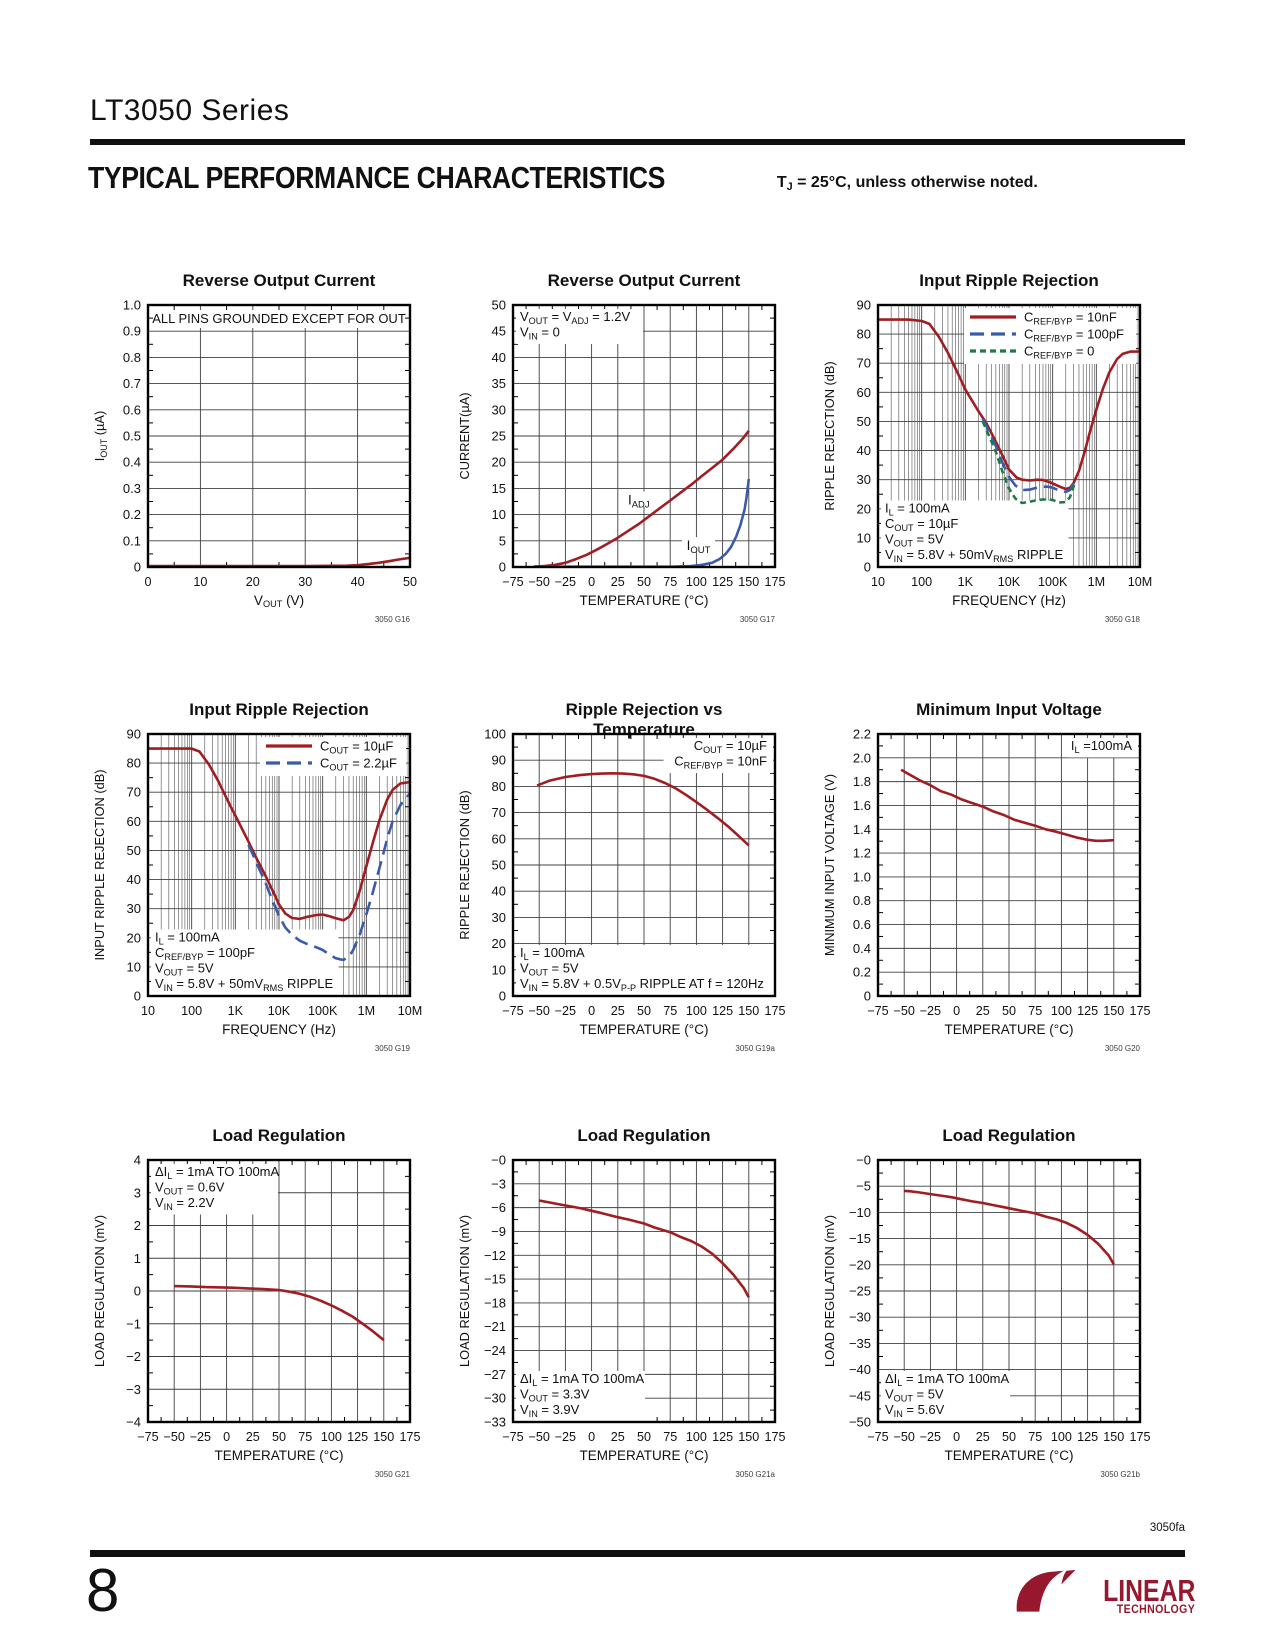 This screenshot has height=1650, width=1275. Describe the element at coordinates (99, 864) in the screenshot. I see `svg-text: INPUT RIPPLE REJECTION (dB)` at that location.